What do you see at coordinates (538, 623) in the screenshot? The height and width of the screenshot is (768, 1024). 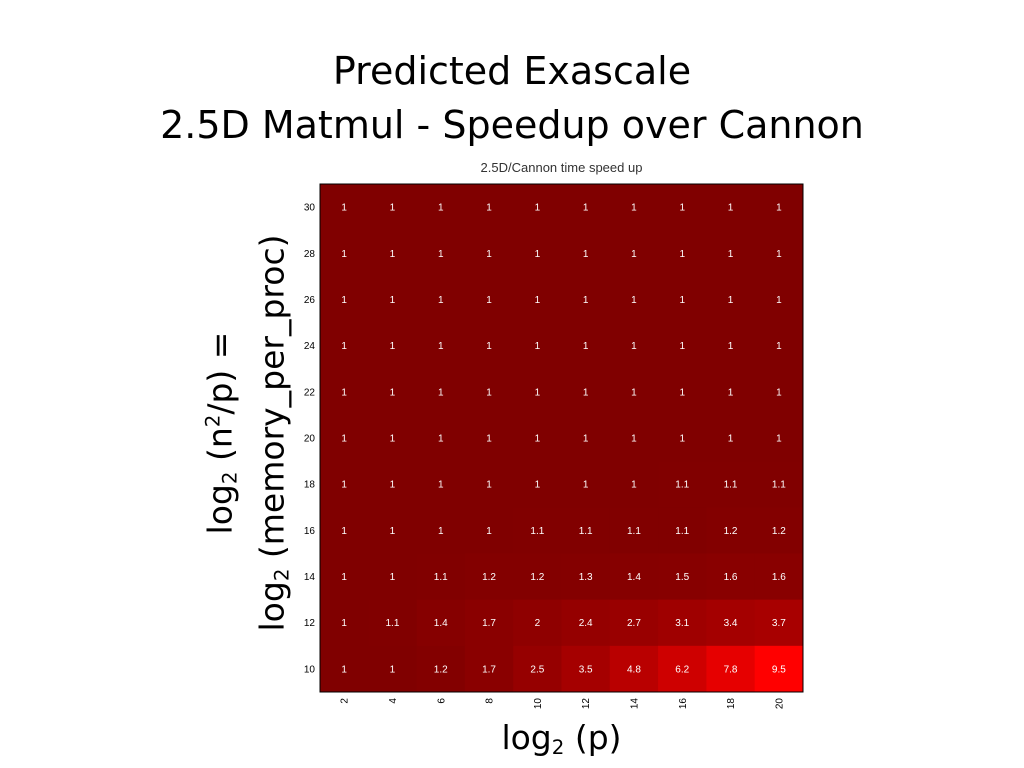 I see `cell-value-label: 2` at bounding box center [538, 623].